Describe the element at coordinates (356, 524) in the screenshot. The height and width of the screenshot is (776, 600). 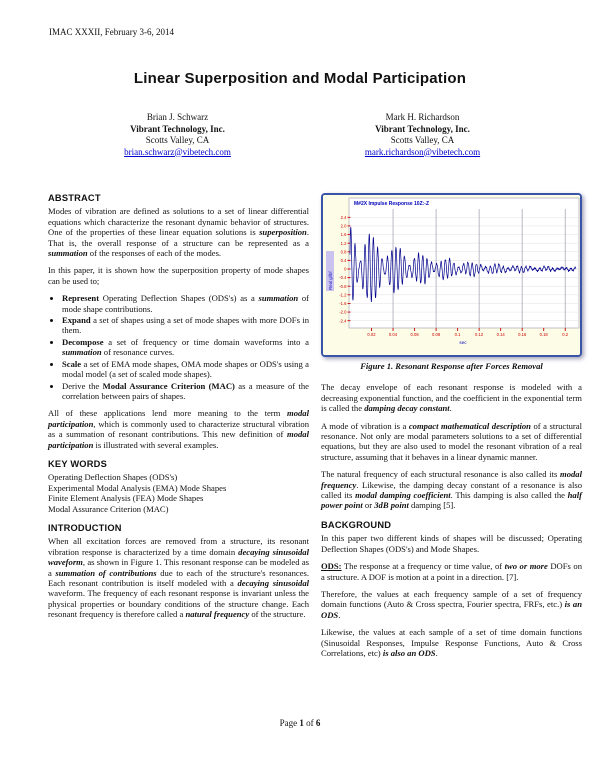
I see `section-heading-background: BACKGROUND` at that location.